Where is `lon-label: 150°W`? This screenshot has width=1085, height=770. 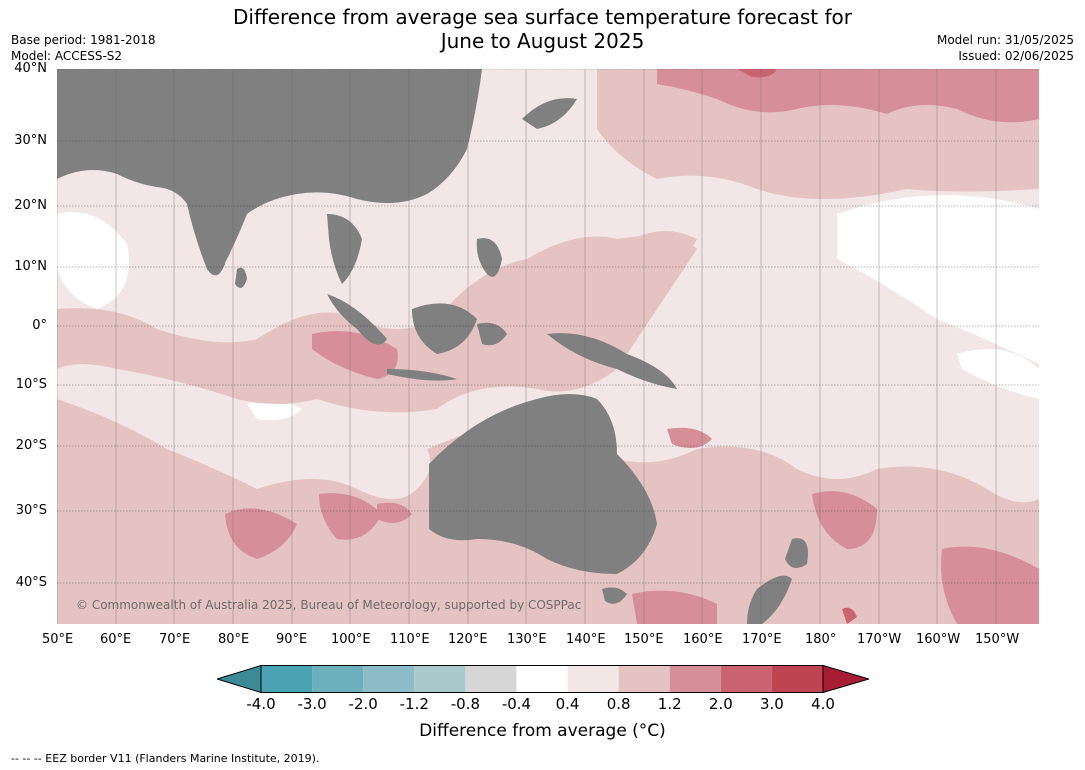 lon-label: 150°W is located at coordinates (997, 639).